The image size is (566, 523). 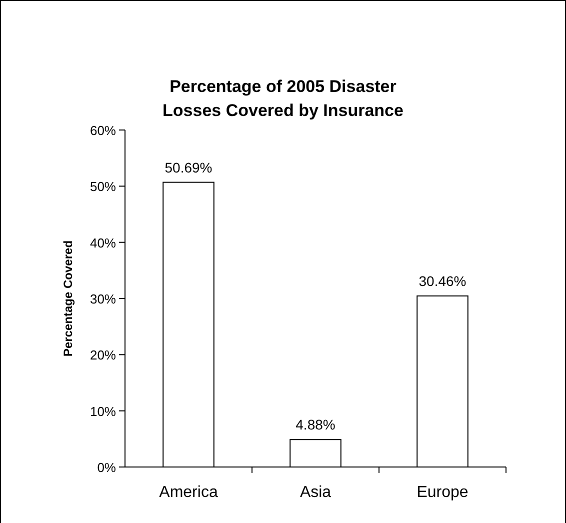 I want to click on y-tick-label: 20%, so click(x=103, y=355).